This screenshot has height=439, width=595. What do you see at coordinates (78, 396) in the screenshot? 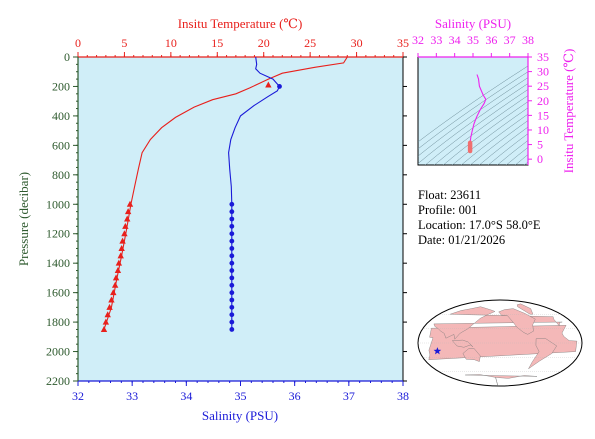
I see `salinity-tick-label: 32` at bounding box center [78, 396].